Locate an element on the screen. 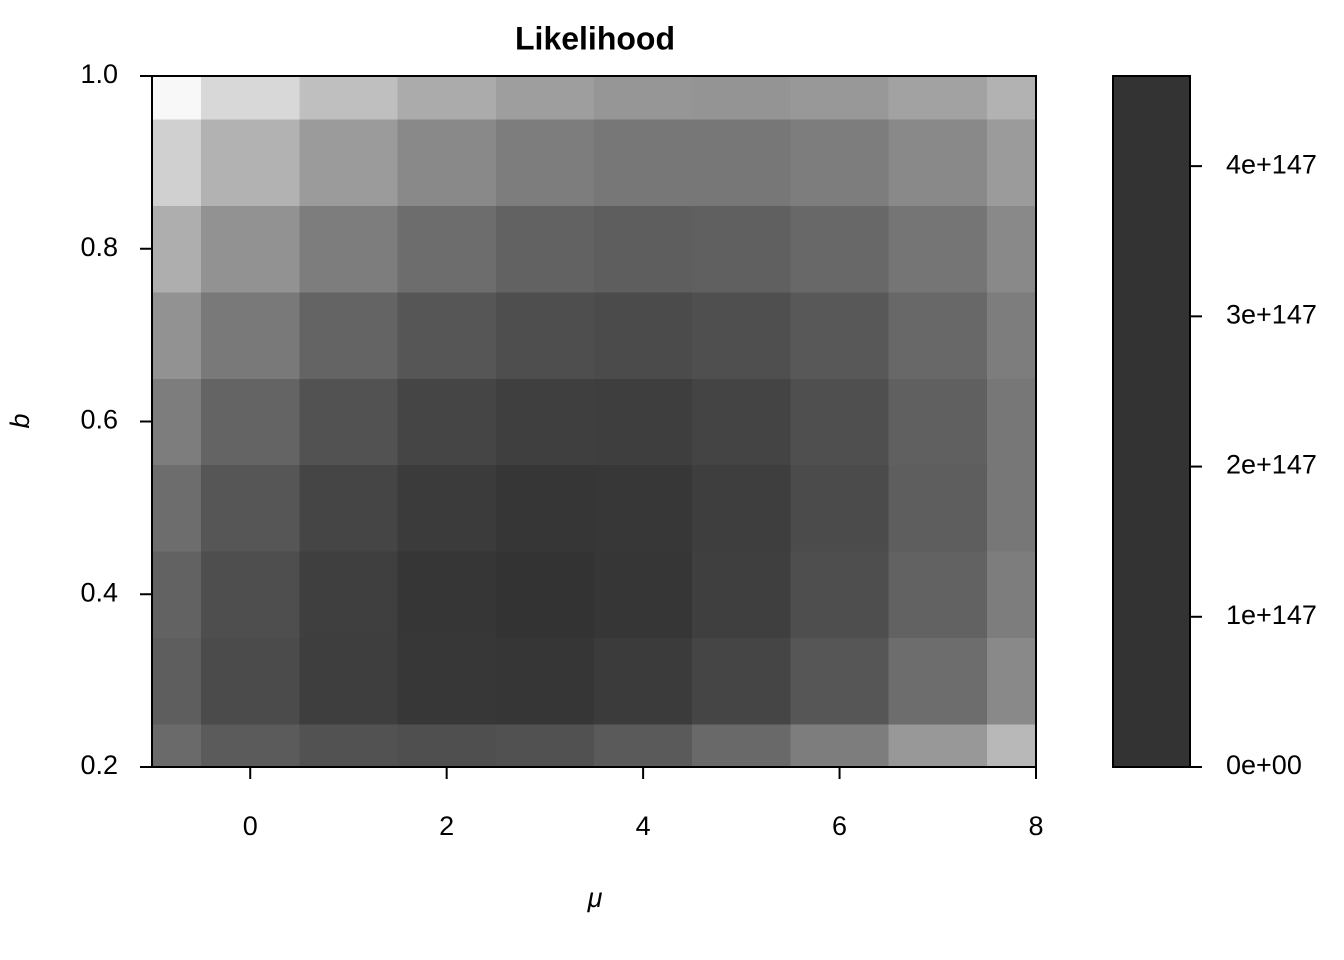 The width and height of the screenshot is (1344, 960). key-tick-label: 4e+147 is located at coordinates (1271, 164).